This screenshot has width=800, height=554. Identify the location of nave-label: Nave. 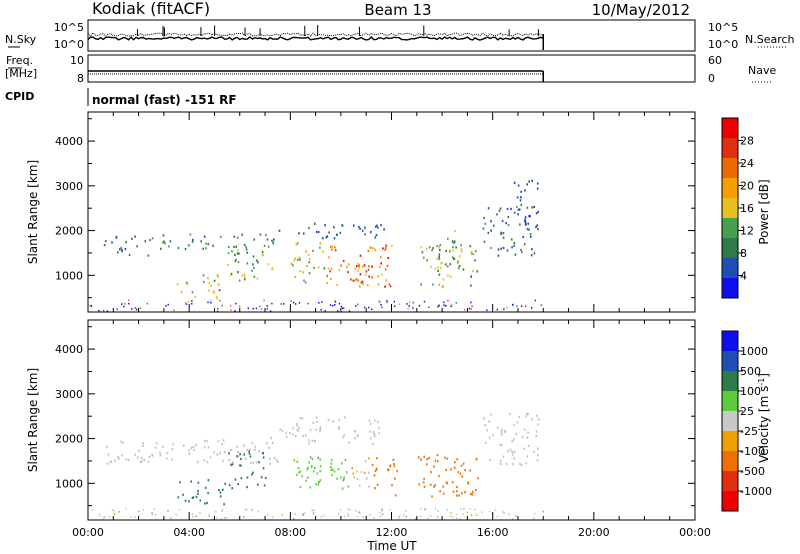
(762, 70).